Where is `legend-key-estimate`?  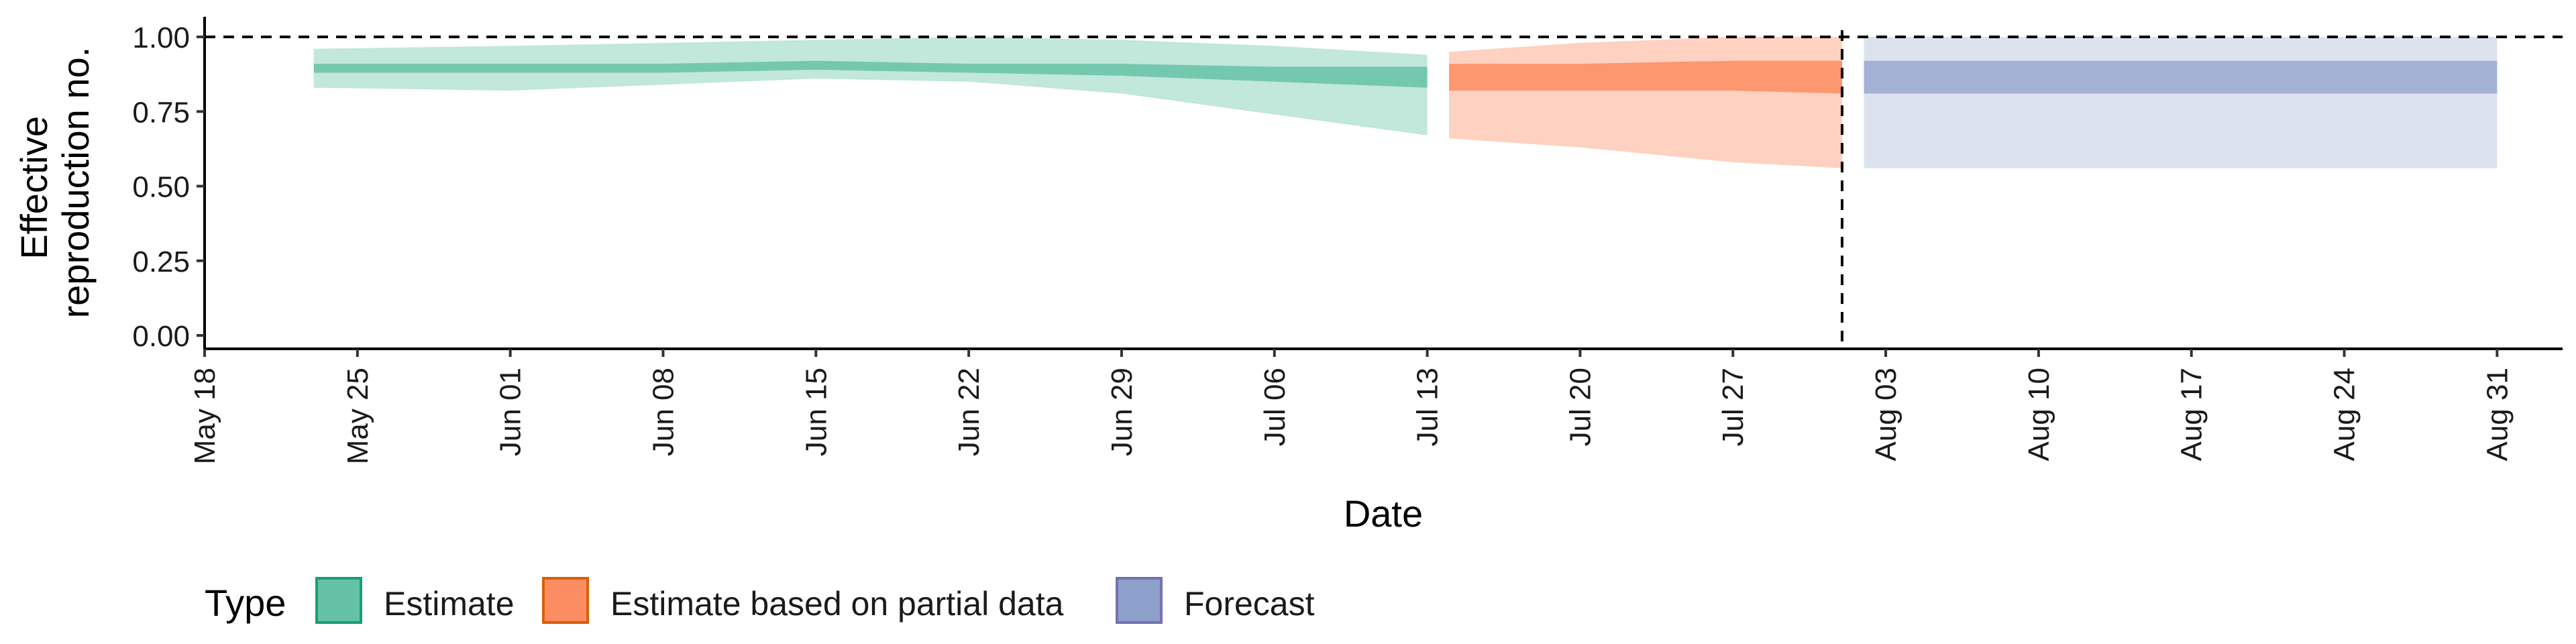 legend-key-estimate is located at coordinates (338, 600).